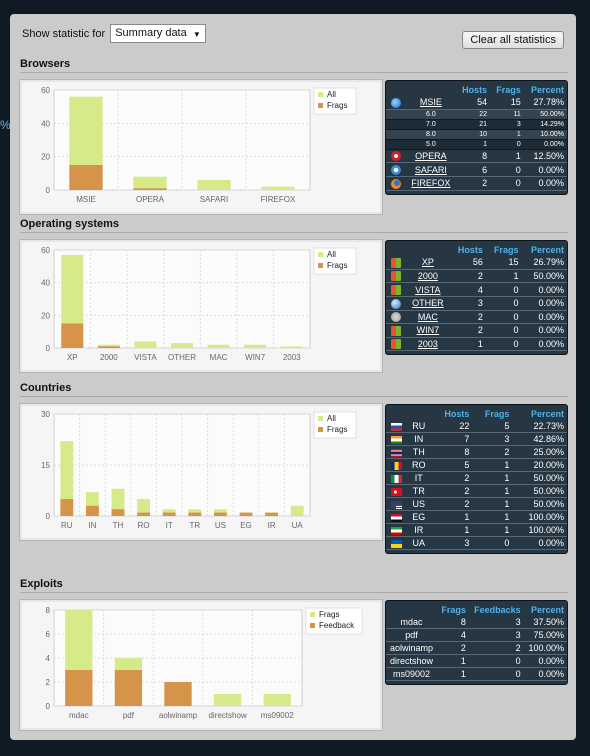  Describe the element at coordinates (431, 134) in the screenshot. I see `row-name: 8.0` at that location.